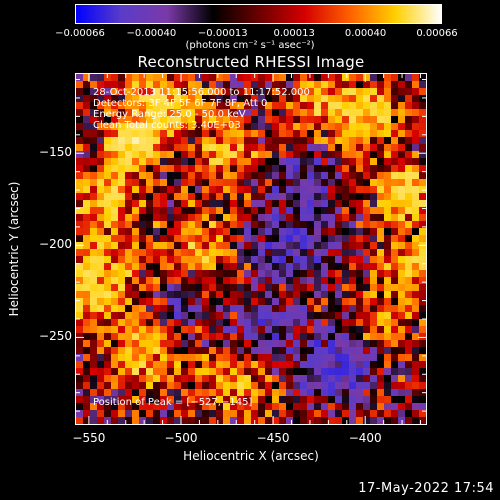  What do you see at coordinates (80, 33) in the screenshot?
I see `colorbar-tick-label: −0.00066` at bounding box center [80, 33].